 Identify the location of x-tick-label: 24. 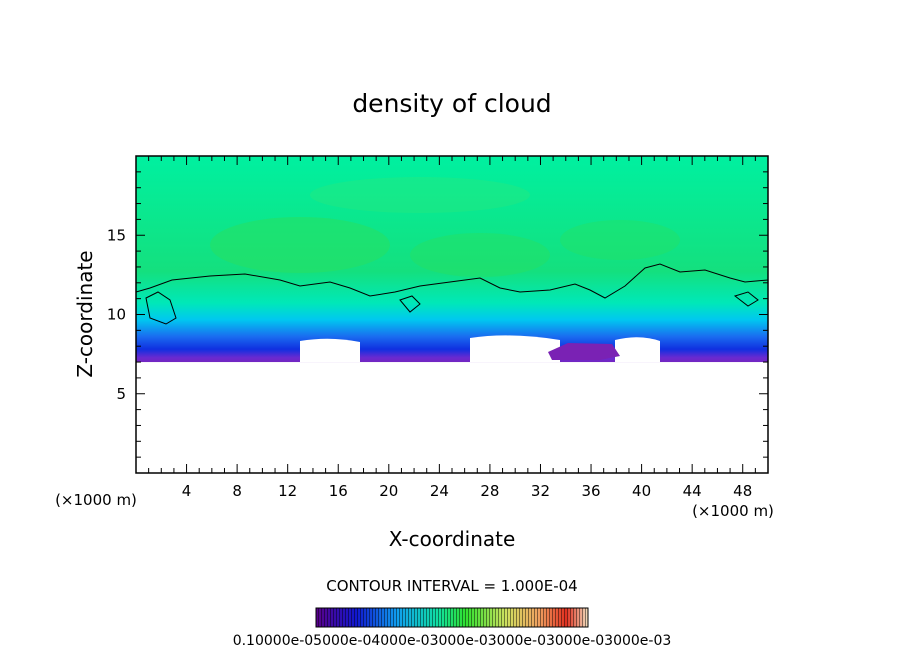
(439, 491).